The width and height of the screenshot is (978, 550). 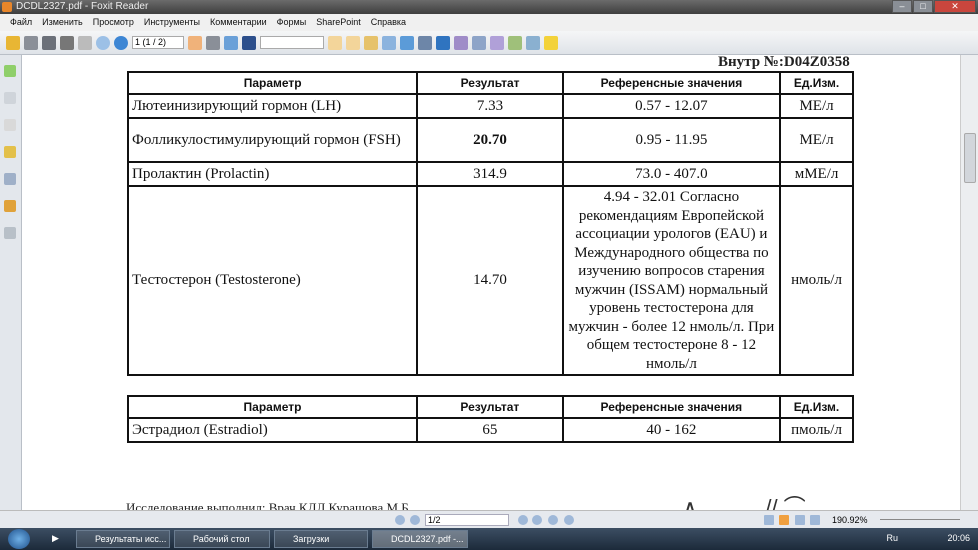 What do you see at coordinates (13, 42) in the screenshot?
I see `open-icon` at bounding box center [13, 42].